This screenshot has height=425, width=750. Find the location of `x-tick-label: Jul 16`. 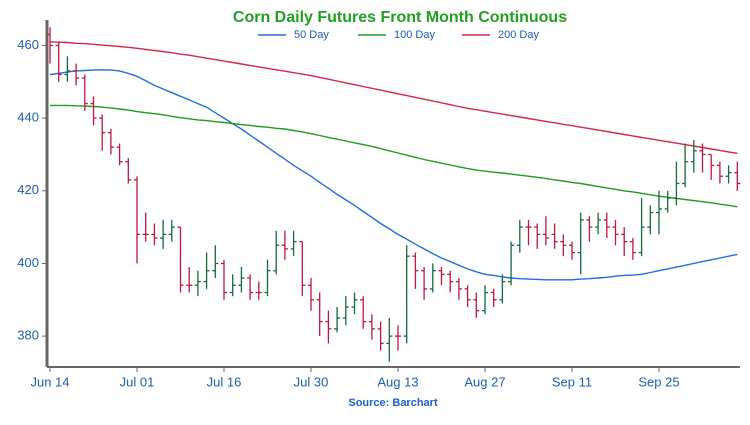

x-tick-label: Jul 16 is located at coordinates (224, 381).